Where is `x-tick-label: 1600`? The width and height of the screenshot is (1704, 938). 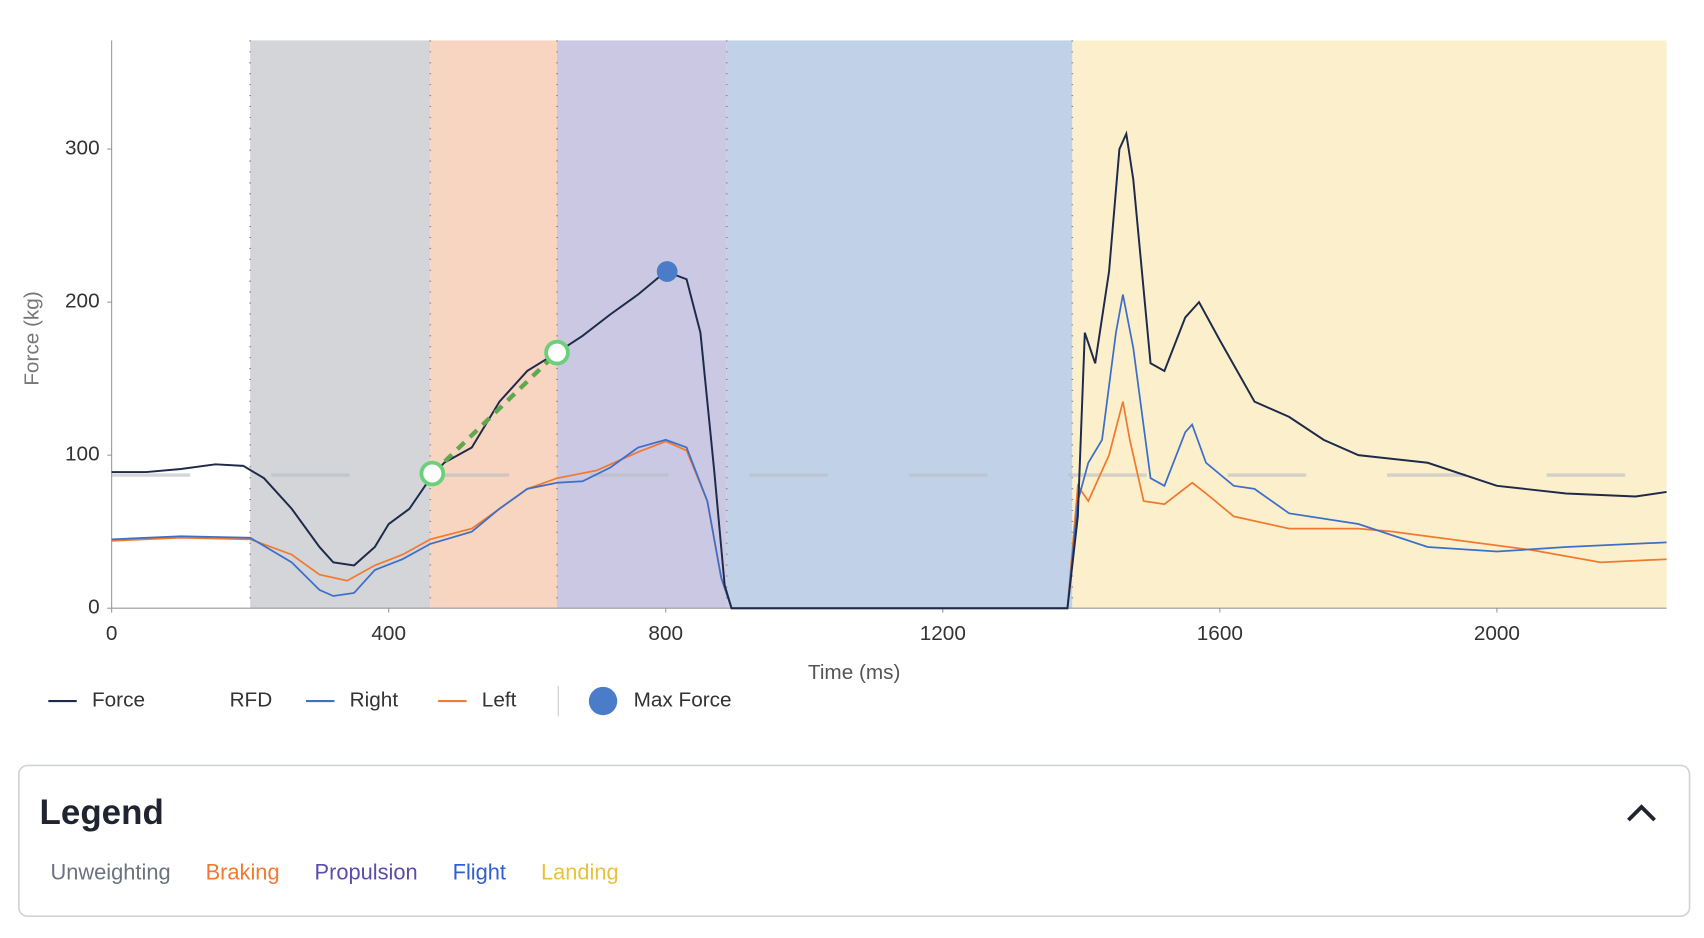 x-tick-label: 1600 is located at coordinates (1220, 633).